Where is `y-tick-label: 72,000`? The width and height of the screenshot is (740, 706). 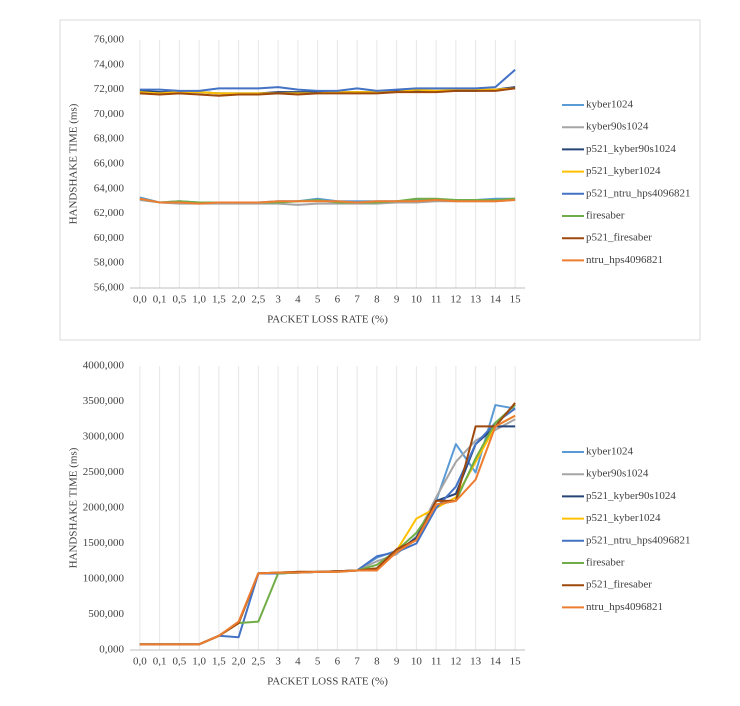
y-tick-label: 72,000 is located at coordinates (109, 89).